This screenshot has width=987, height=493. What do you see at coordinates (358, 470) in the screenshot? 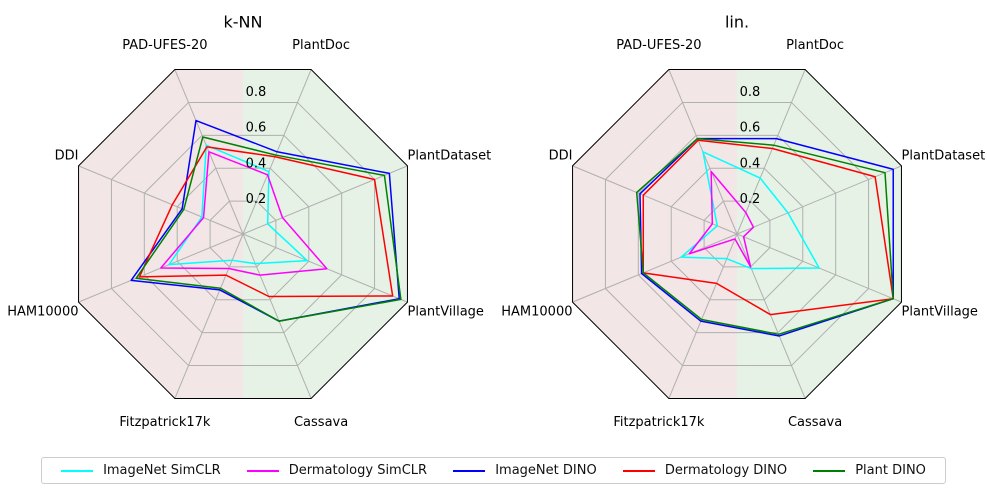
I see `legend-label-dermatology-simclr: Dermatology SimCLR` at bounding box center [358, 470].